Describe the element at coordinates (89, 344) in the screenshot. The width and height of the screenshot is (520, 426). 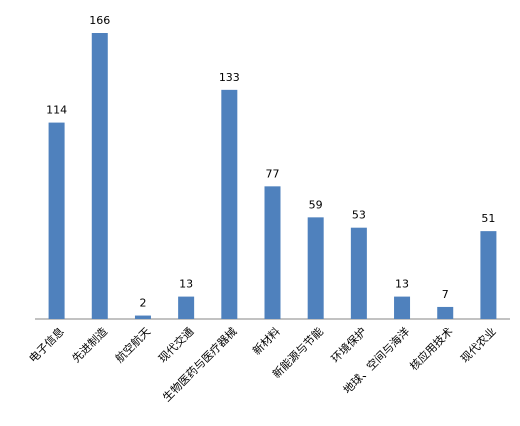
I see `x-tick-label: 先进制造` at that location.